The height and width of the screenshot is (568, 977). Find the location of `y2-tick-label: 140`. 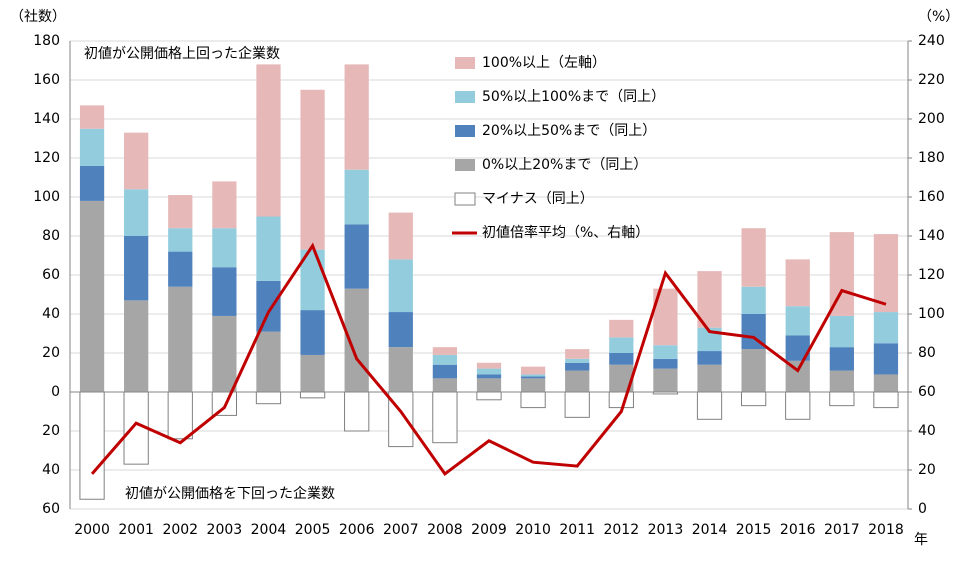

y2-tick-label: 140 is located at coordinates (931, 236).